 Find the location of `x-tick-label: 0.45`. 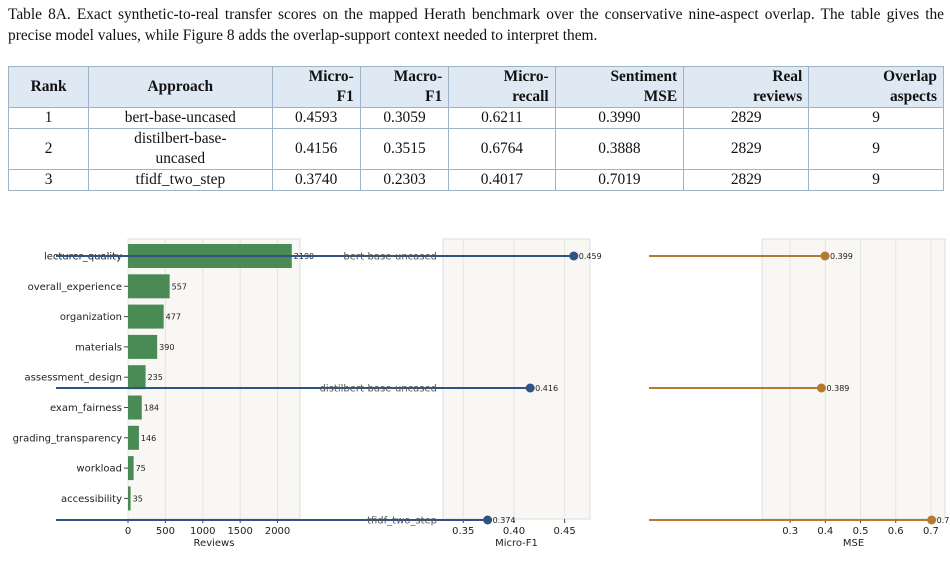

x-tick-label: 0.45 is located at coordinates (565, 531).